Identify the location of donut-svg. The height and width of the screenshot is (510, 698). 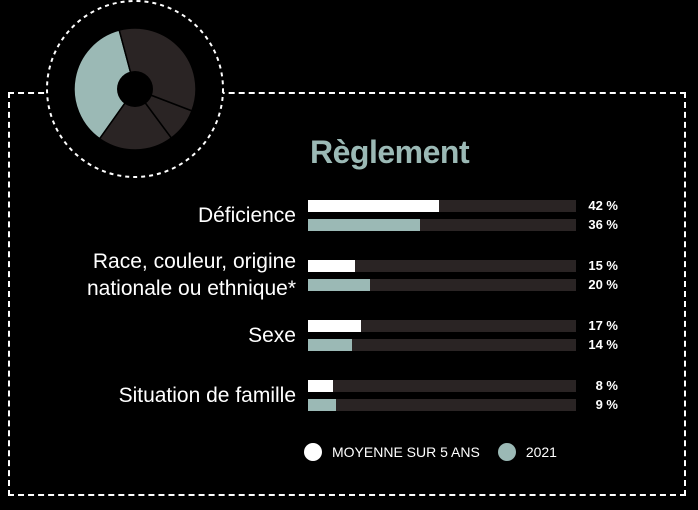
(135, 89).